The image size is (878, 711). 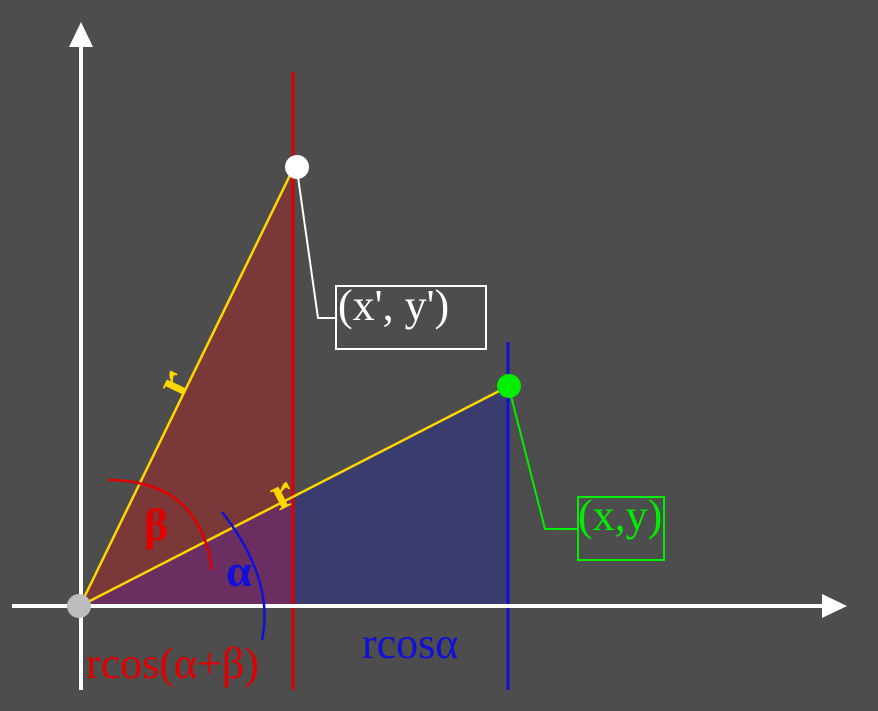 I want to click on origin-point, so click(x=79, y=606).